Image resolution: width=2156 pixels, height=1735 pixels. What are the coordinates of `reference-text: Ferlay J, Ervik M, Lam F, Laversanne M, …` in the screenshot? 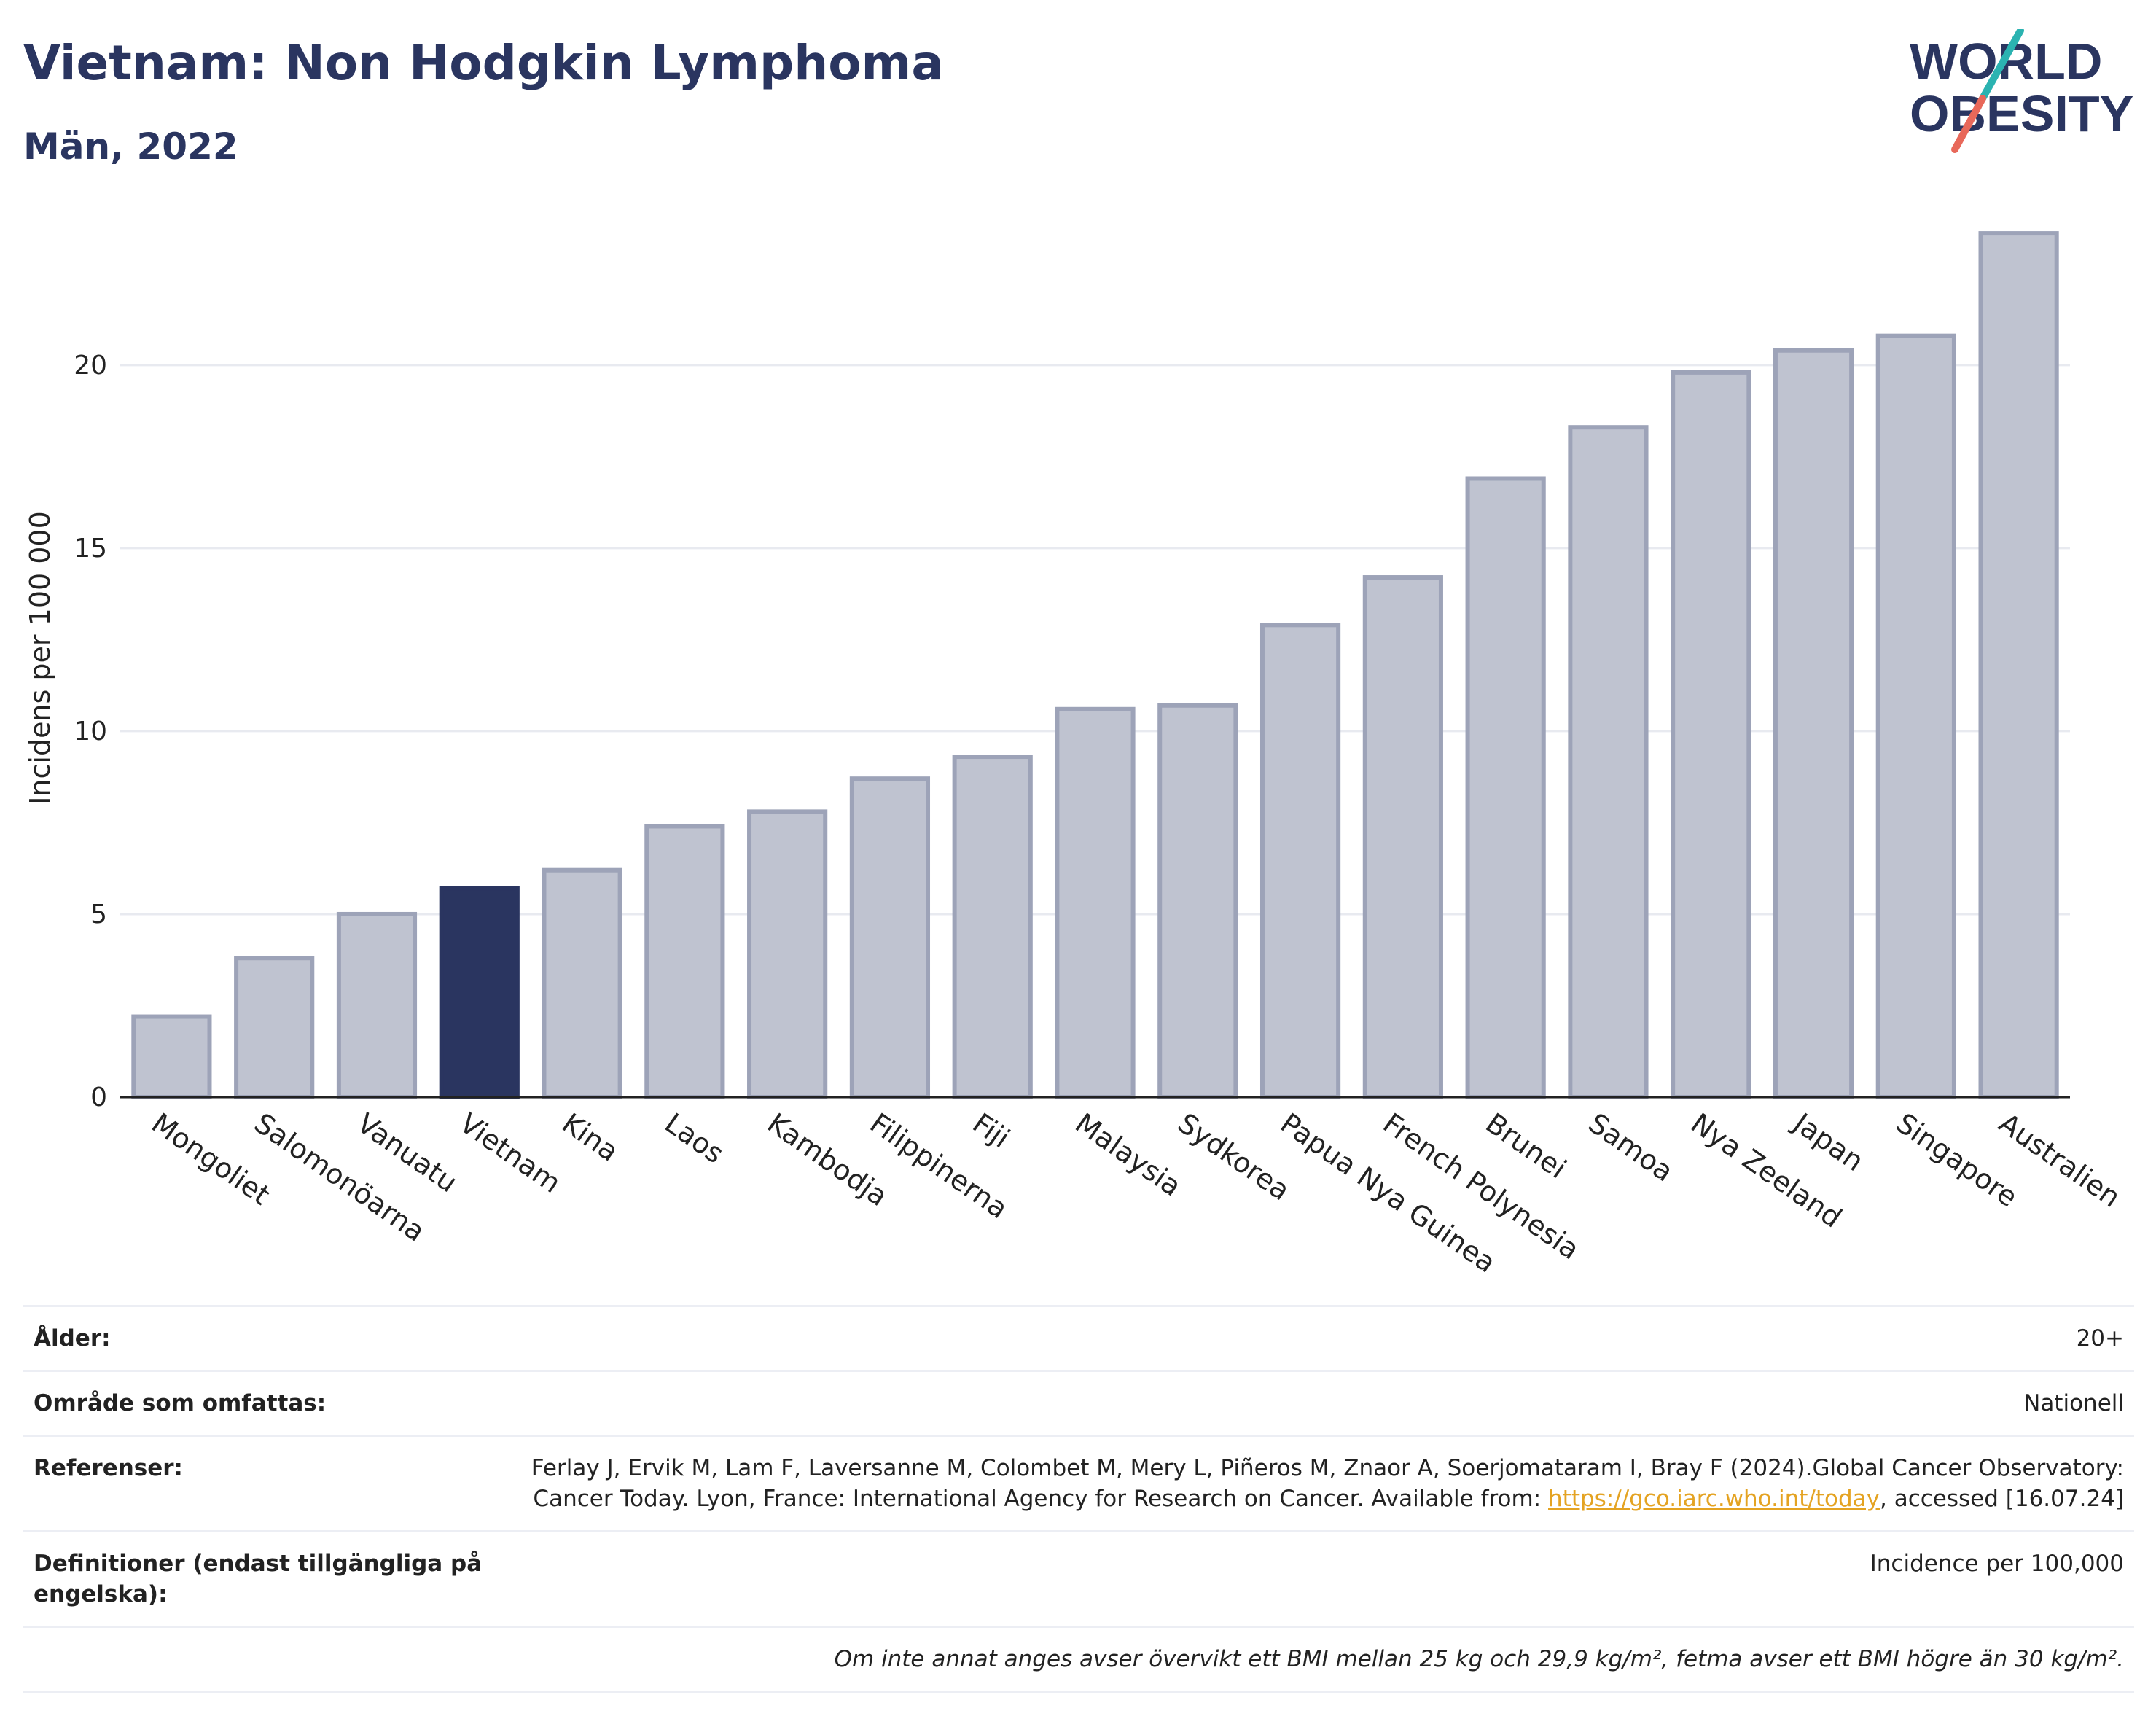 It's located at (1327, 1483).